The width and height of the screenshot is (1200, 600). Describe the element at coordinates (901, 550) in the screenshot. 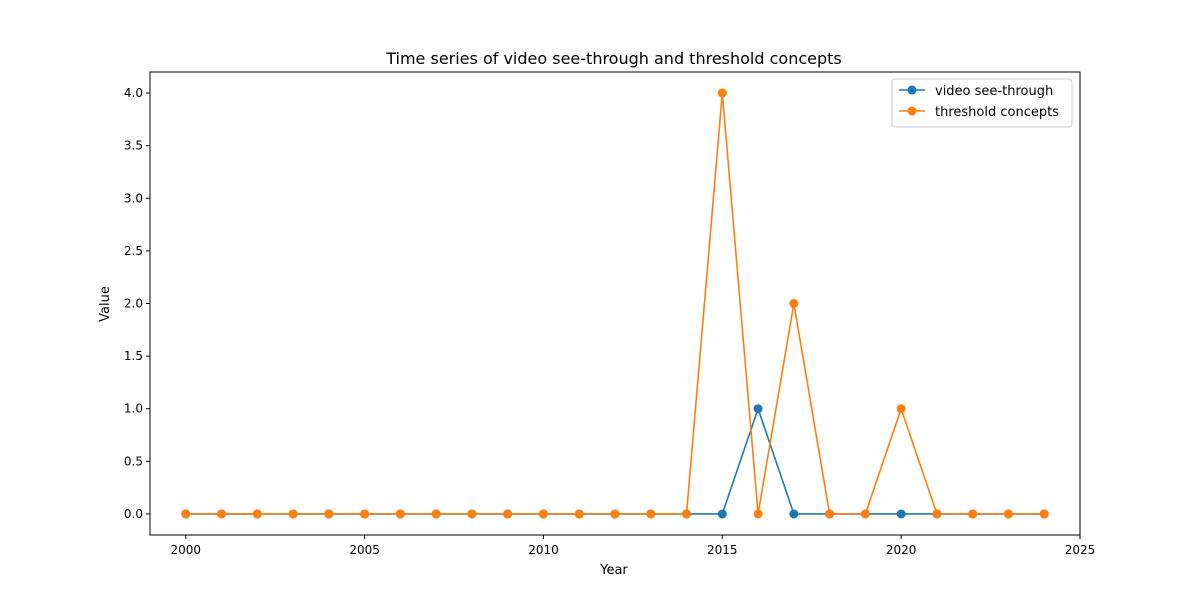

I see `x-tick-label: 2020` at that location.